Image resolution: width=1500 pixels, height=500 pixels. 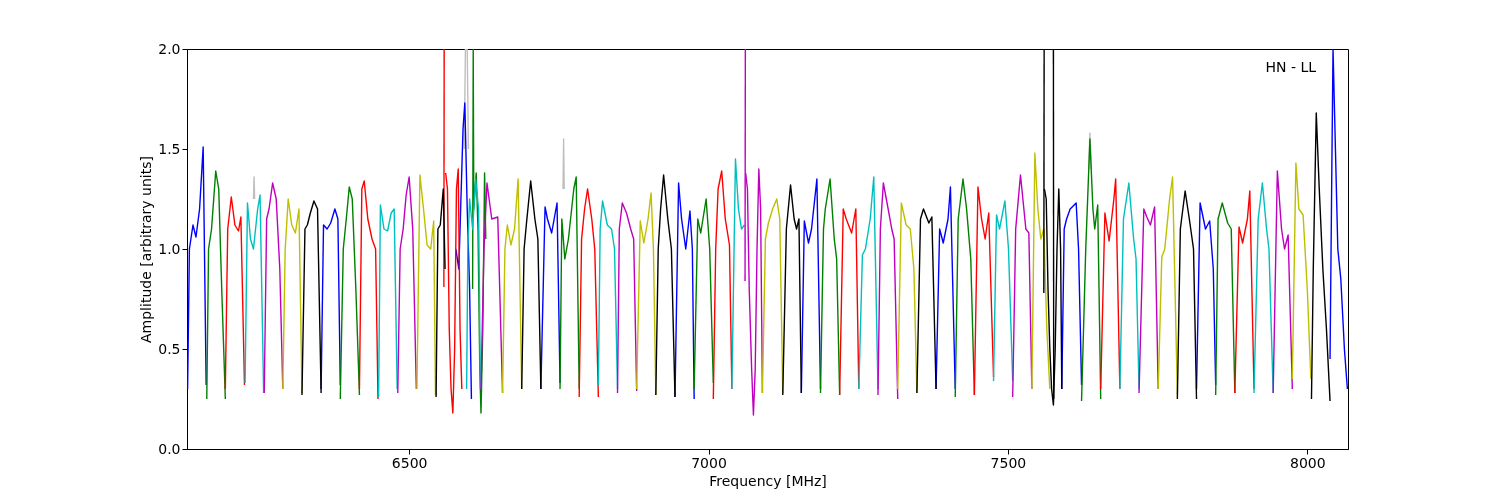 I want to click on y-tick-label: 0.5, so click(x=169, y=348).